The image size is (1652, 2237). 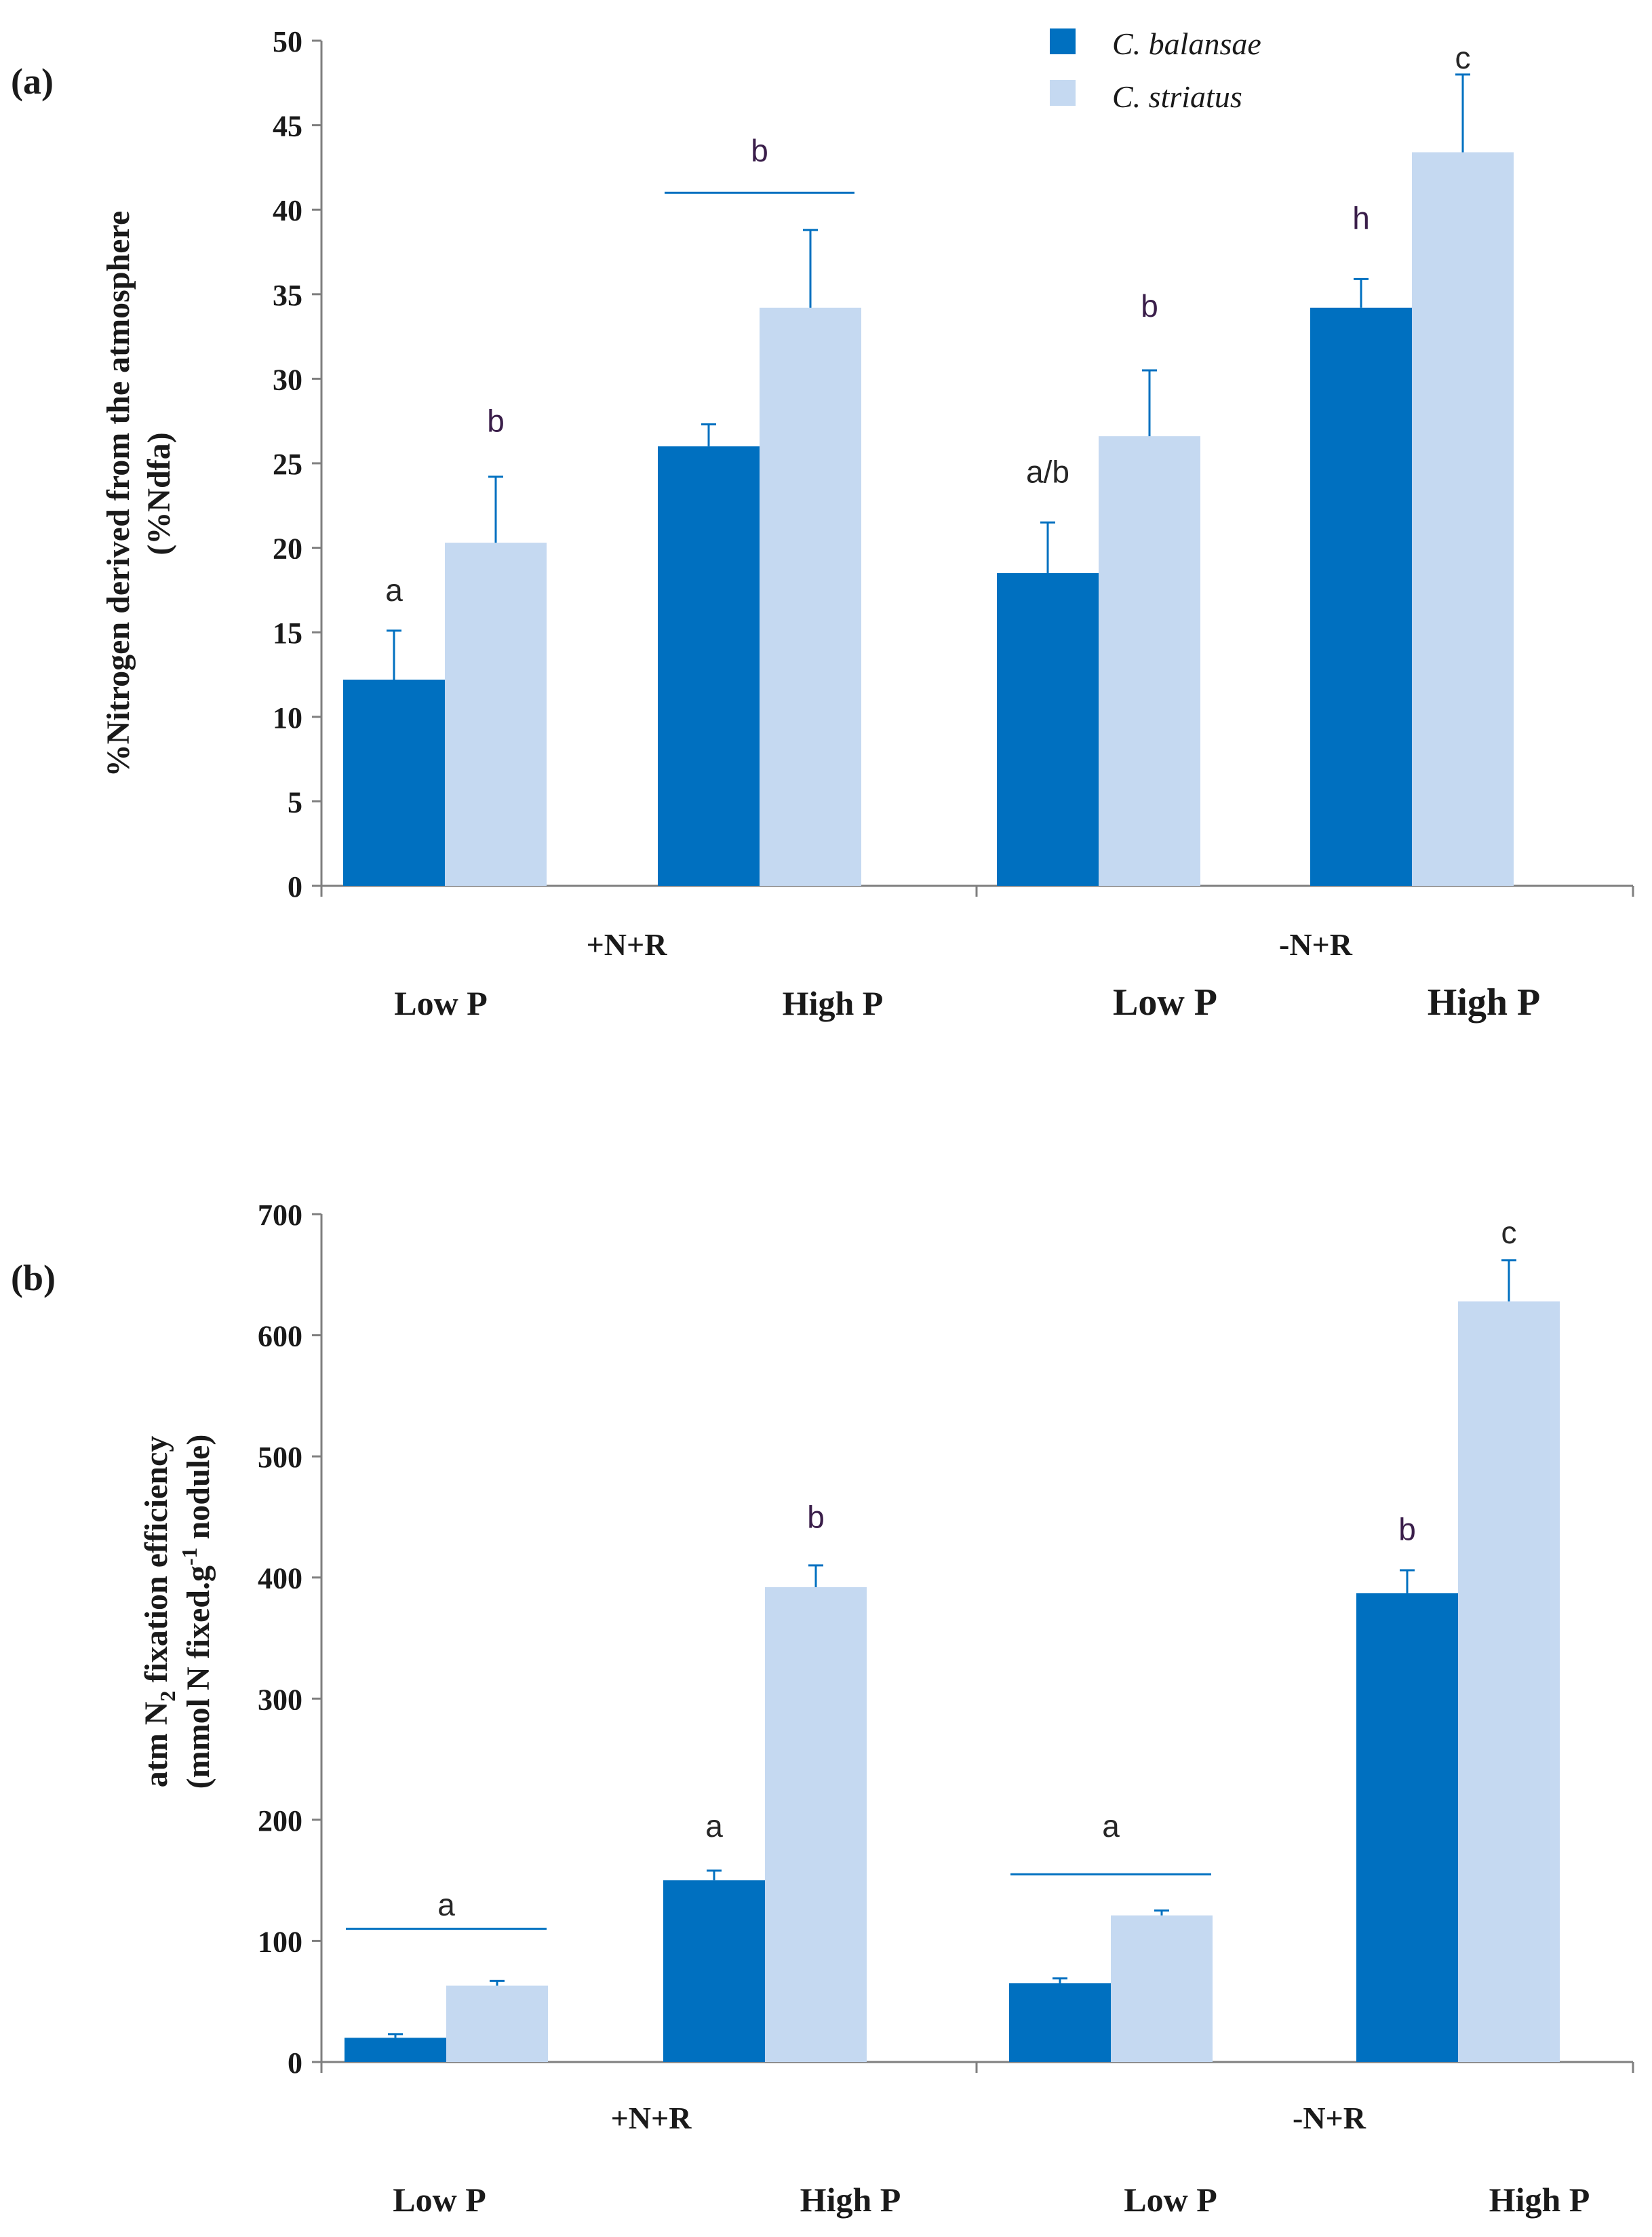 What do you see at coordinates (1177, 97) in the screenshot?
I see `legend-label-series-2: C. striatus` at bounding box center [1177, 97].